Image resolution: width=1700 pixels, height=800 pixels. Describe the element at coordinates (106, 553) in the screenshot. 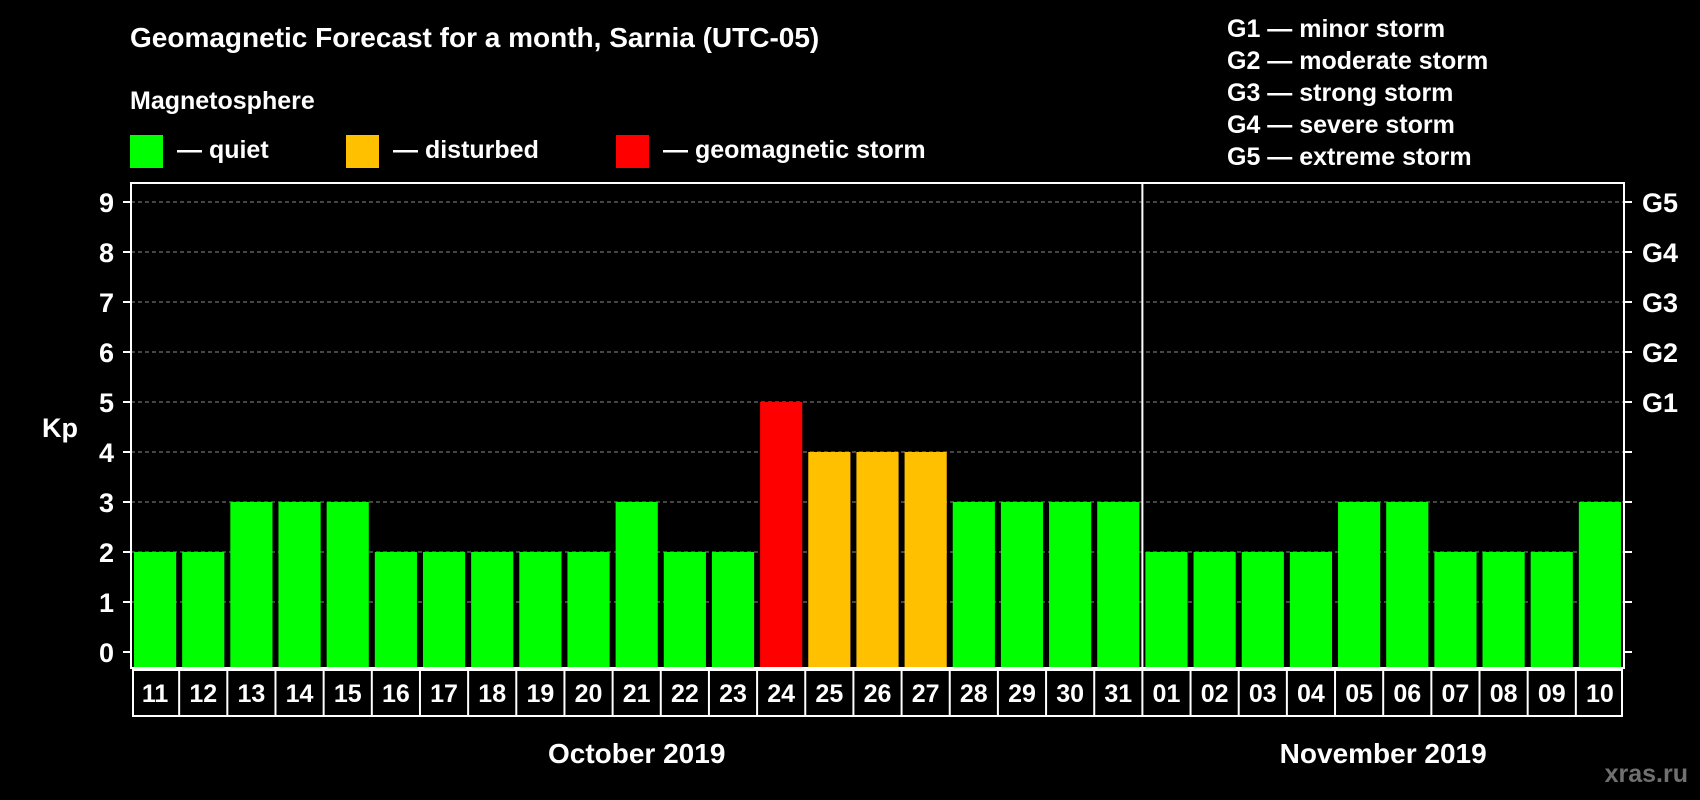

I see `y-tick-label-2: 2` at that location.